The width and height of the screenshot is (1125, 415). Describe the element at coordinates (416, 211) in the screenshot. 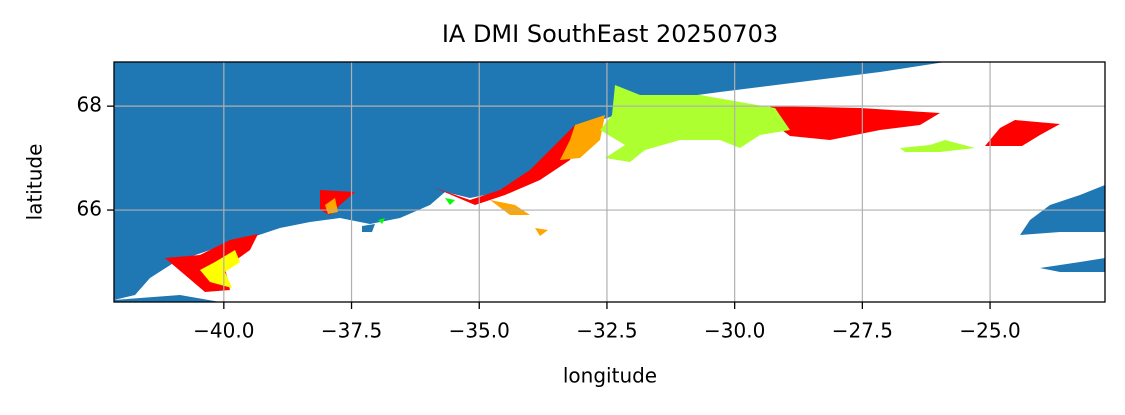

I see `ice-green` at that location.